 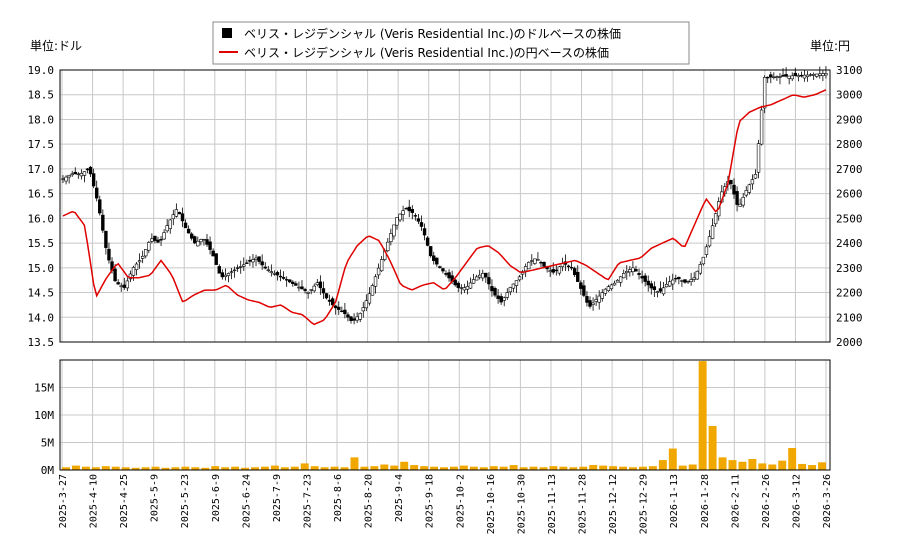 What do you see at coordinates (613, 504) in the screenshot?
I see `date-tick-label: 2025-12-12` at bounding box center [613, 504].